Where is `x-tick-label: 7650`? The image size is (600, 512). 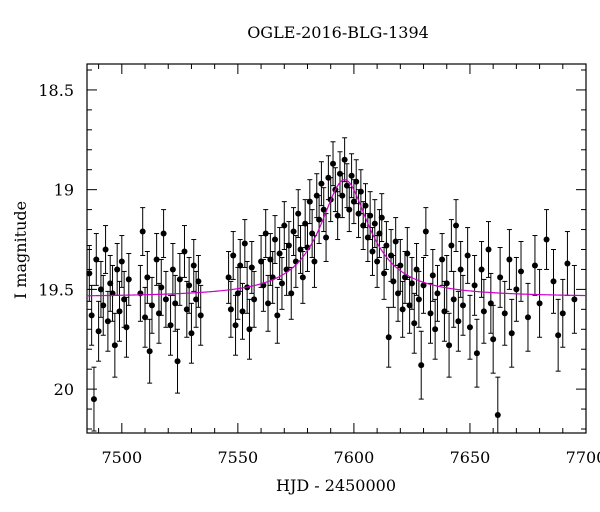 x-tick-label: 7650 is located at coordinates (470, 457).